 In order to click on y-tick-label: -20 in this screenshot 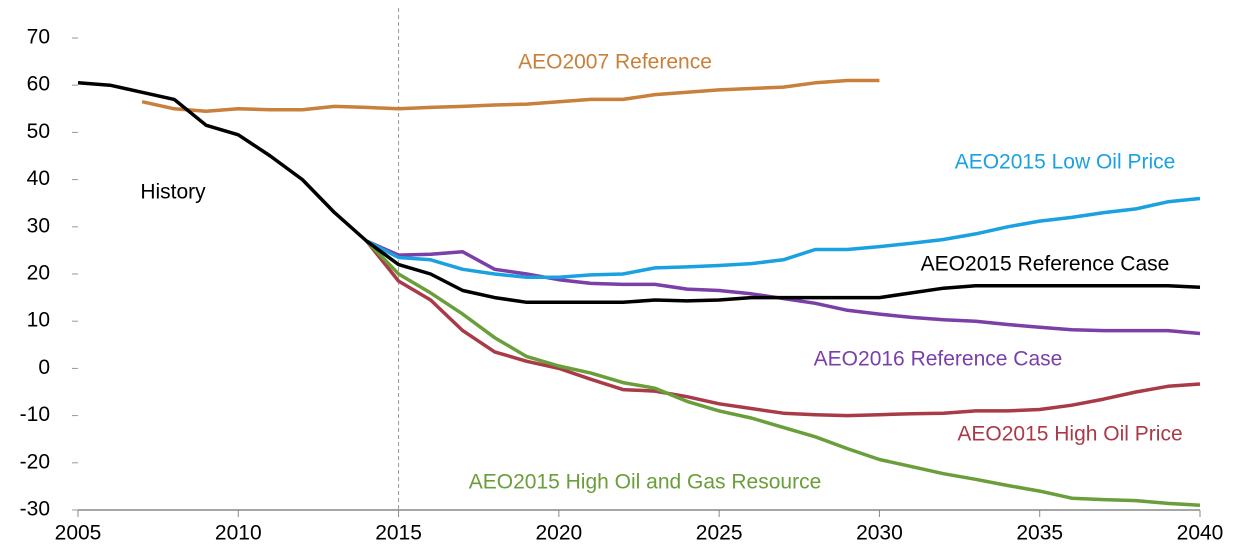, I will do `click(35, 461)`.